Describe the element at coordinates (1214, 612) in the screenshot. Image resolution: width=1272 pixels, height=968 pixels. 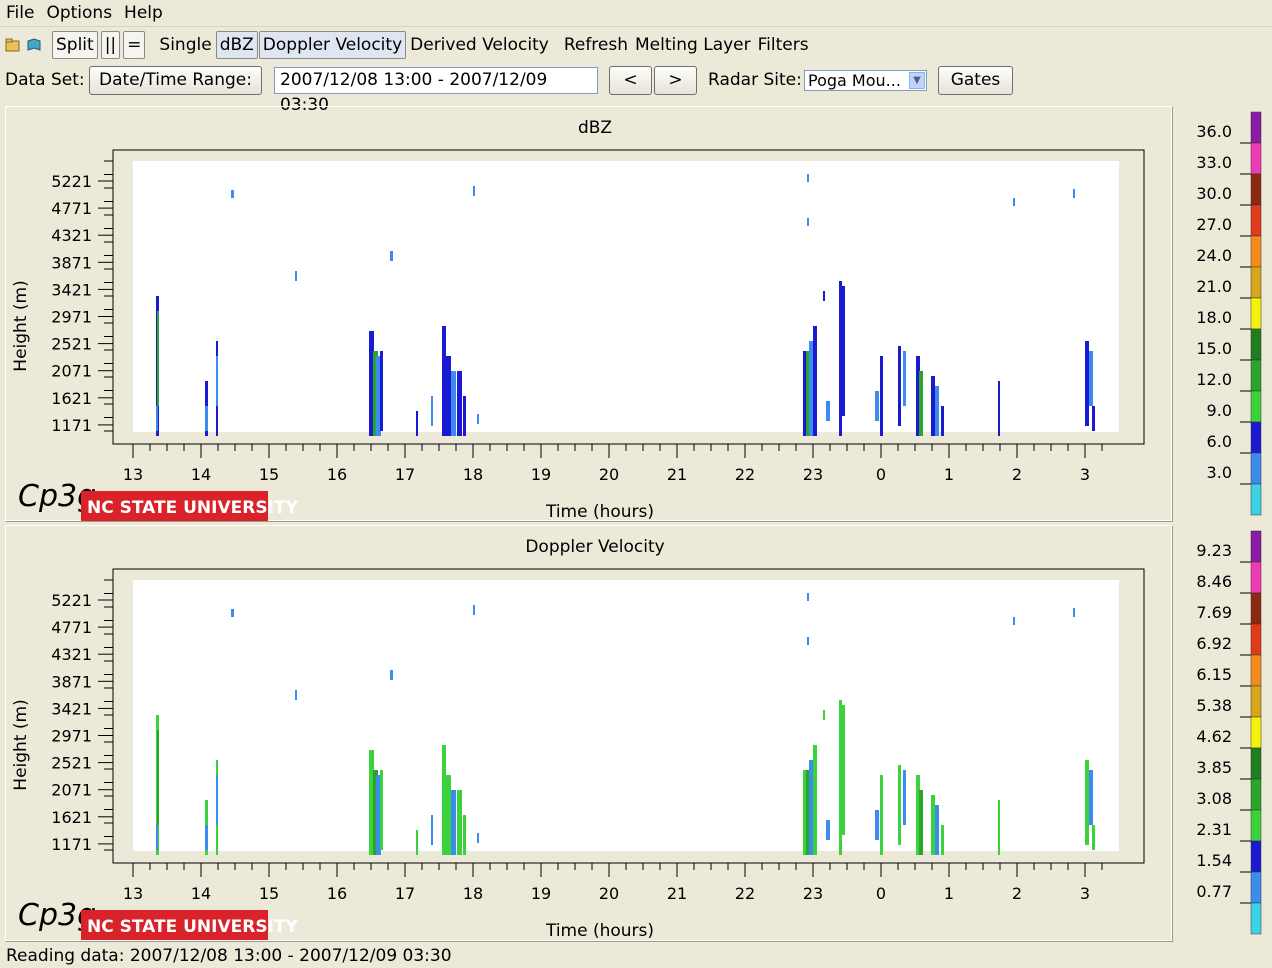
I see `legend-label: 7.69` at that location.